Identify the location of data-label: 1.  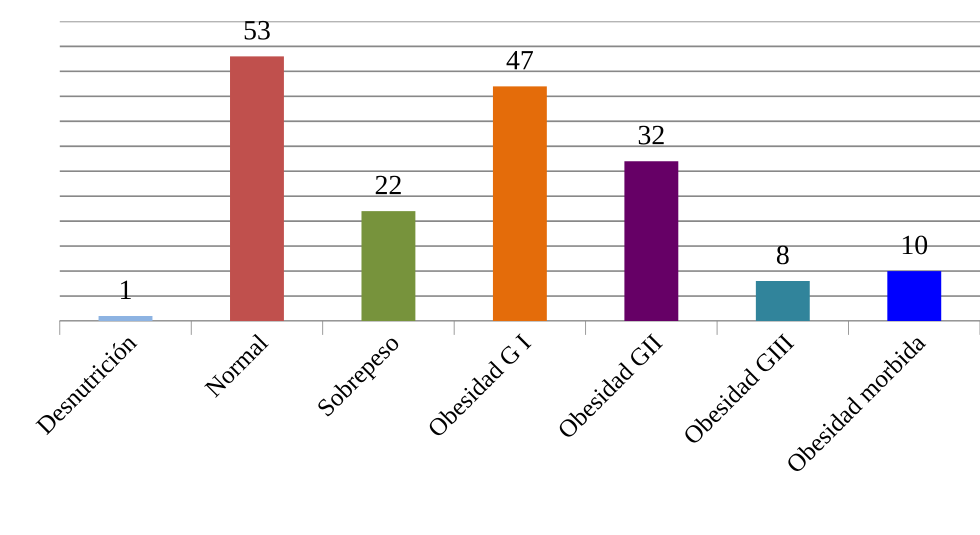
(126, 289).